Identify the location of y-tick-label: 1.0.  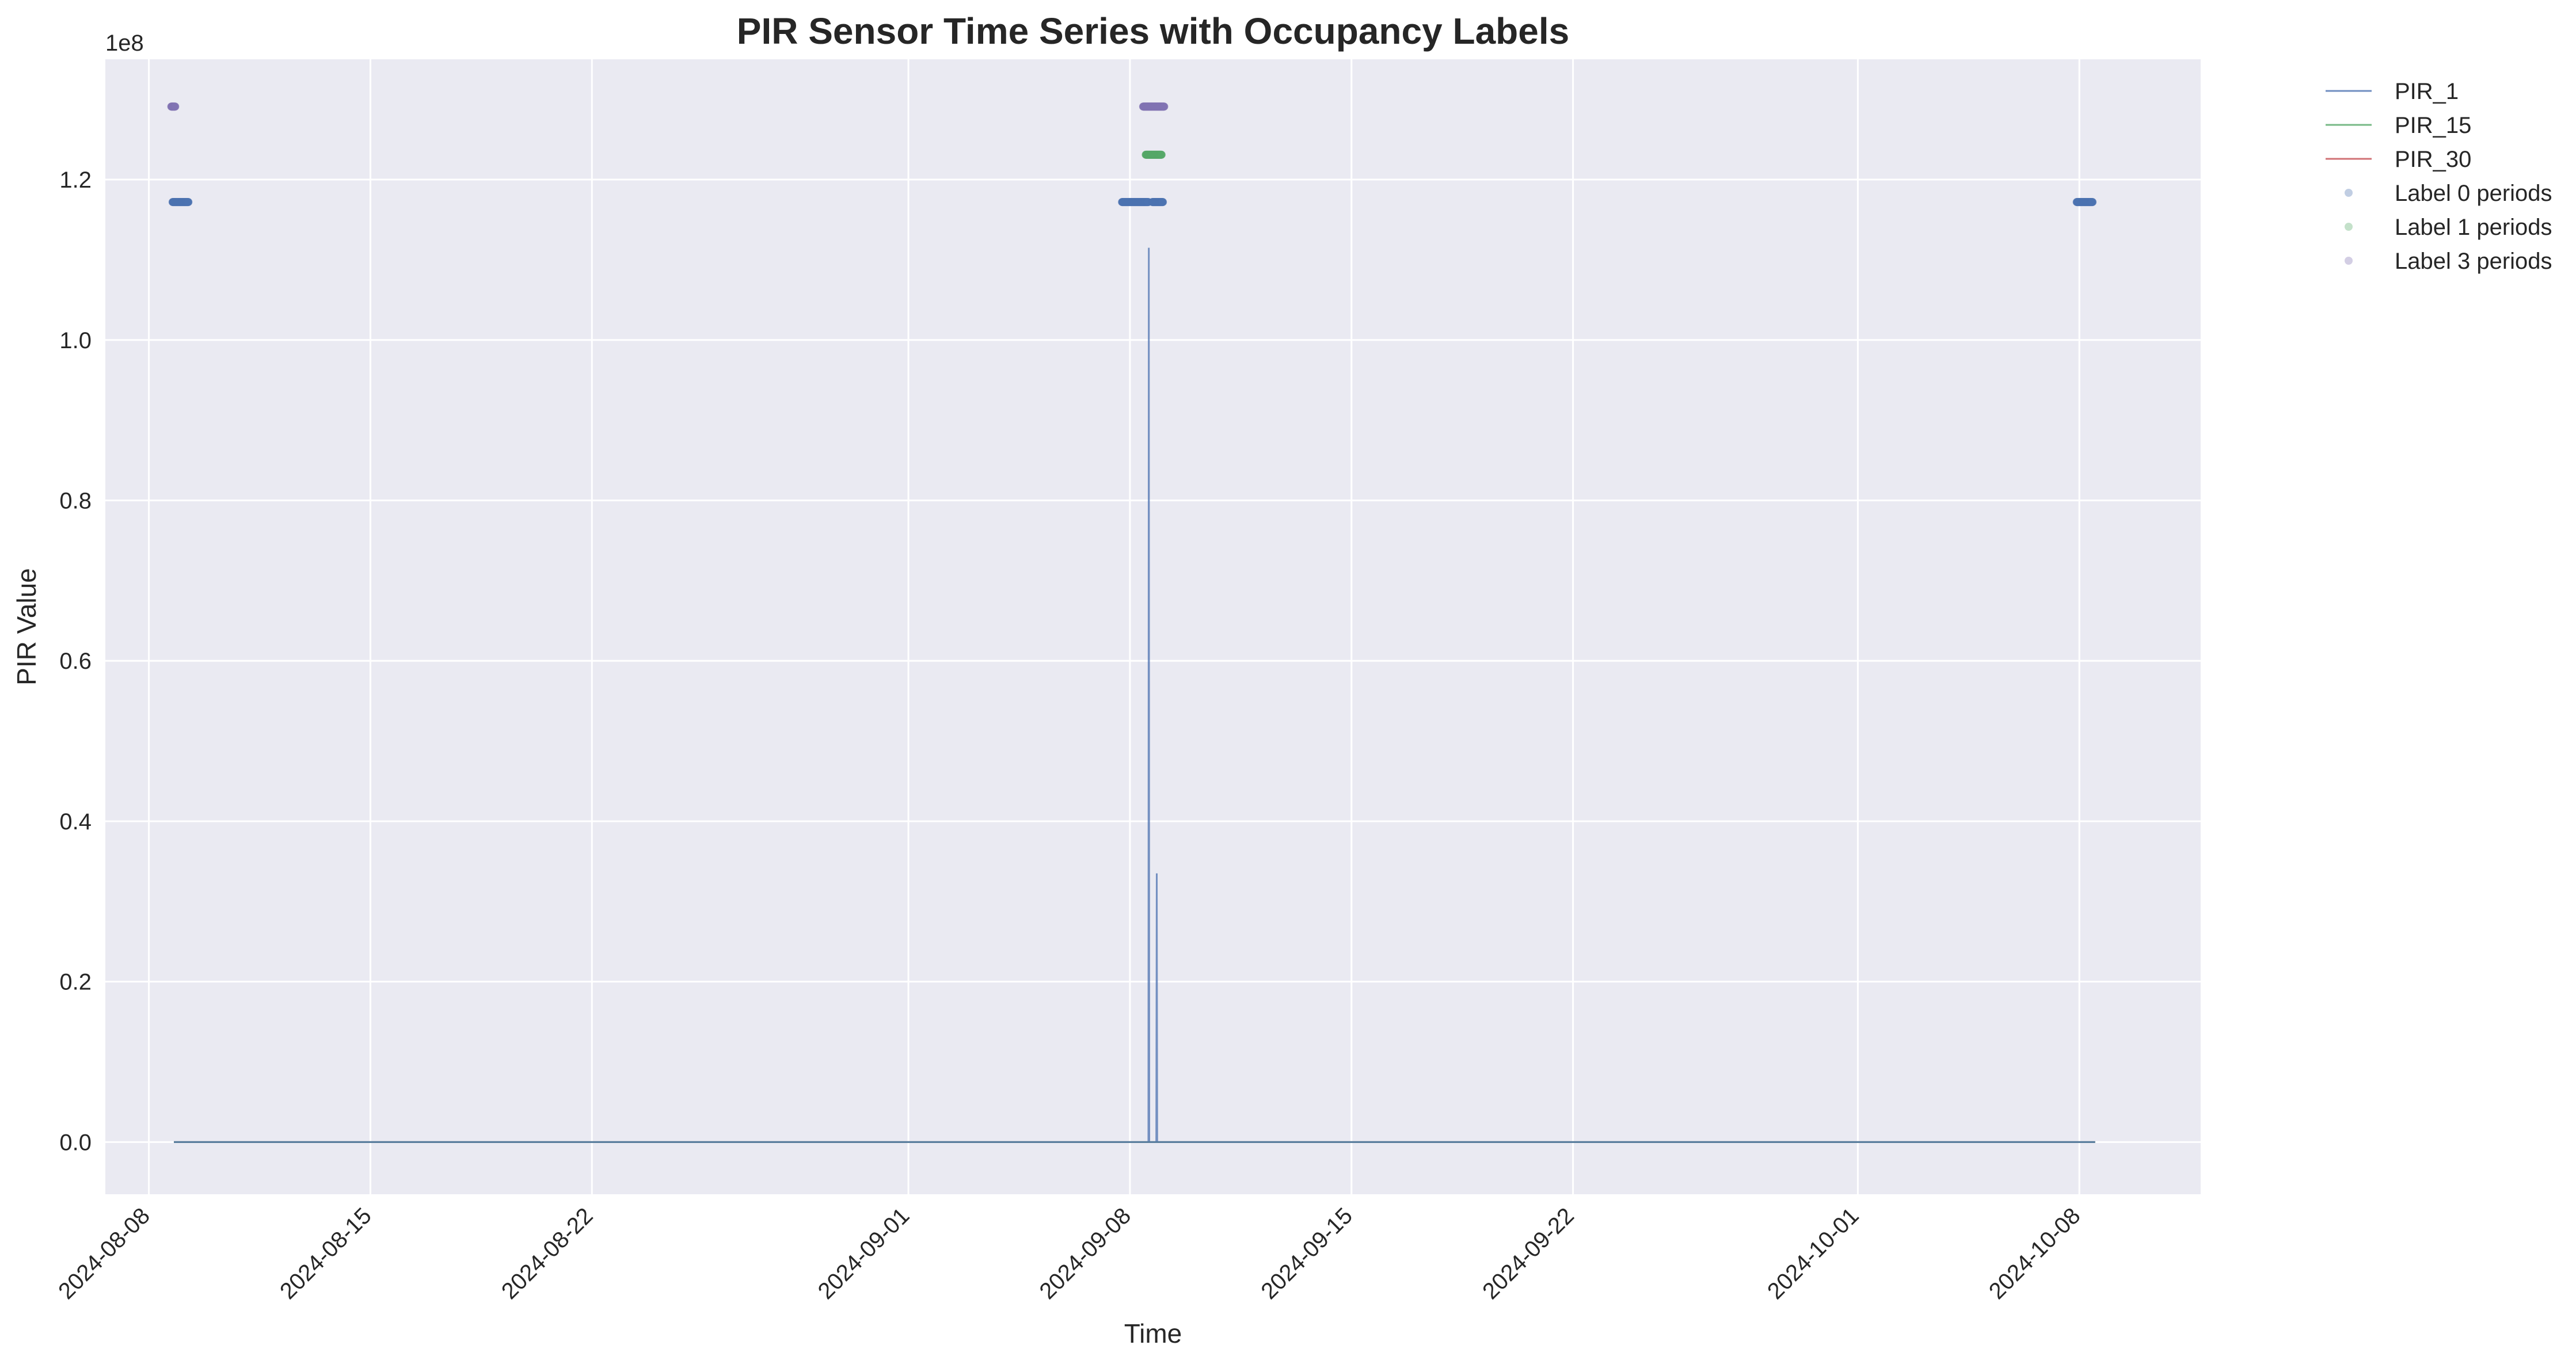
(76, 340).